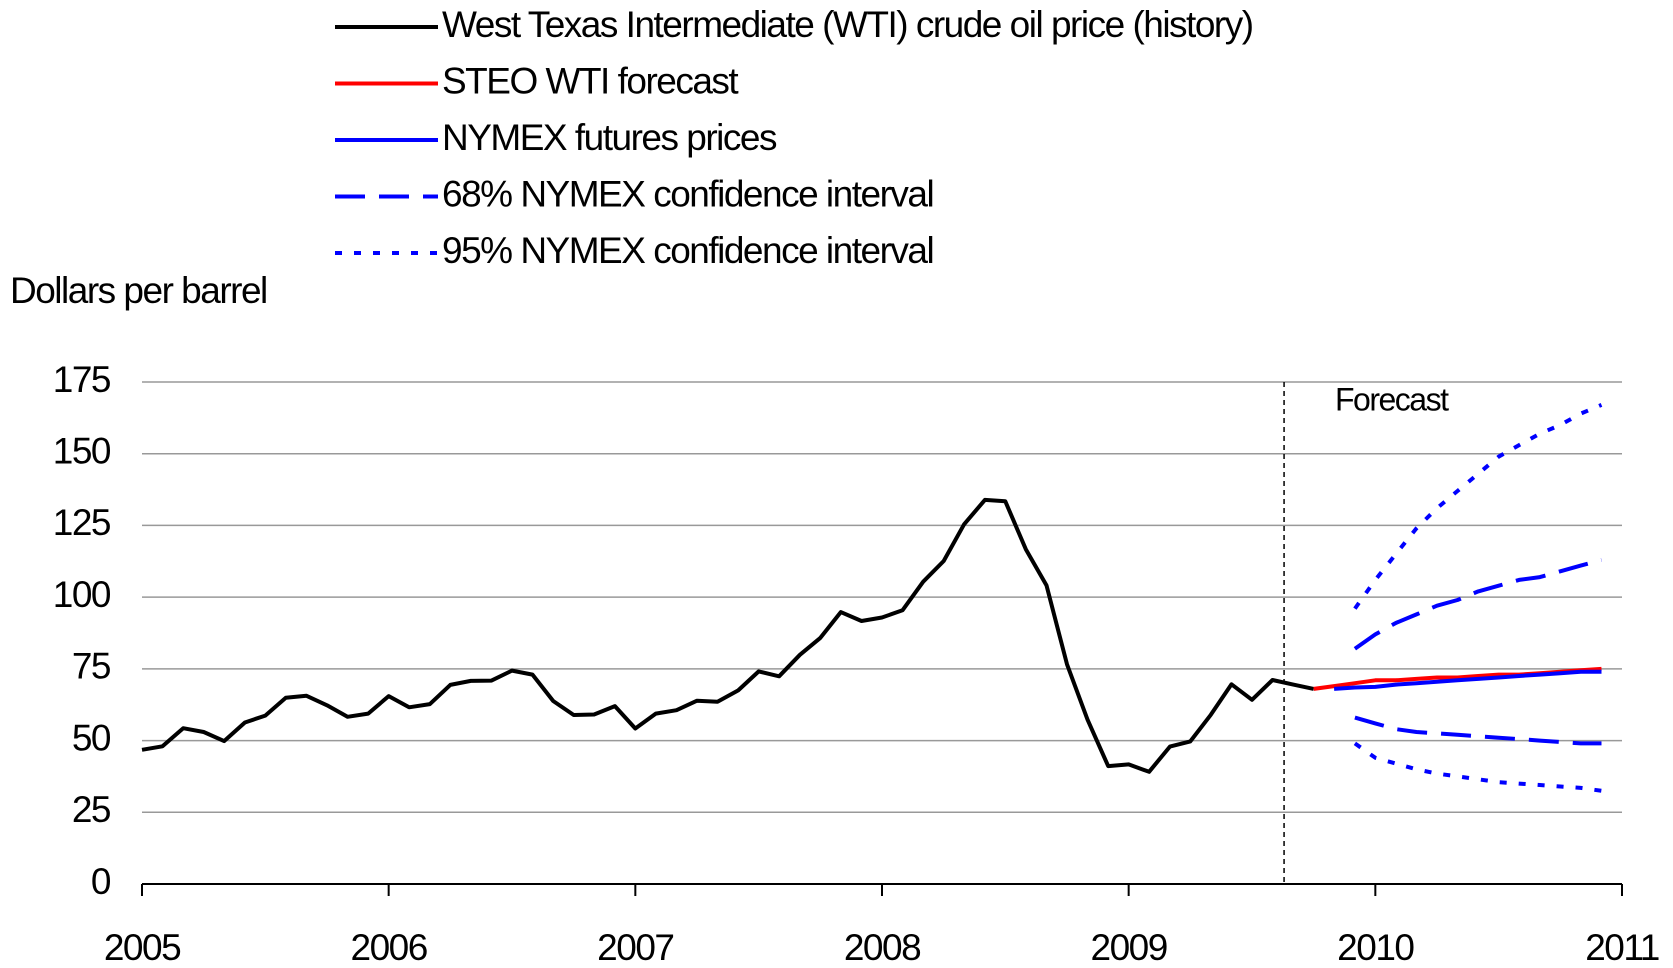 This screenshot has height=968, width=1673. I want to click on legend-label: 95% NYMEX confidence interval, so click(687, 250).